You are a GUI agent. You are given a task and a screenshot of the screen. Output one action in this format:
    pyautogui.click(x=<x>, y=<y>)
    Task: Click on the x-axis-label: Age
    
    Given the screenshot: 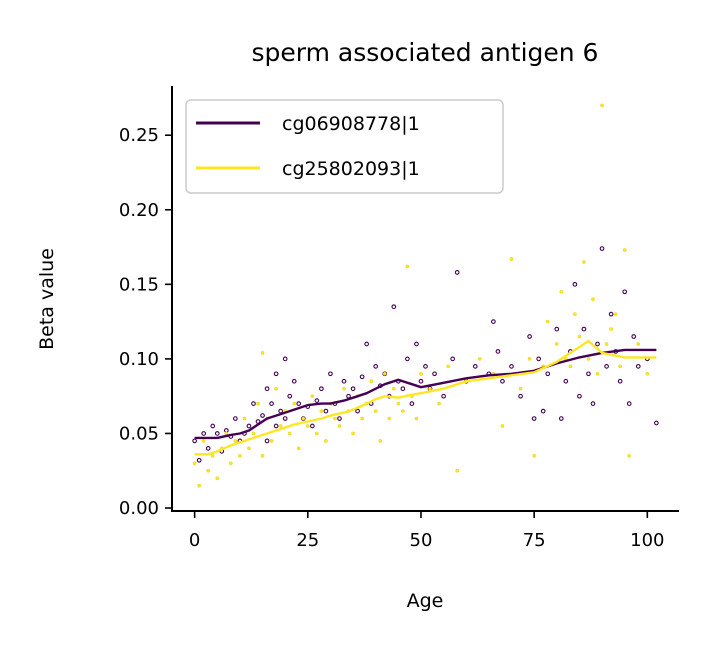 What is the action you would take?
    pyautogui.click(x=425, y=601)
    